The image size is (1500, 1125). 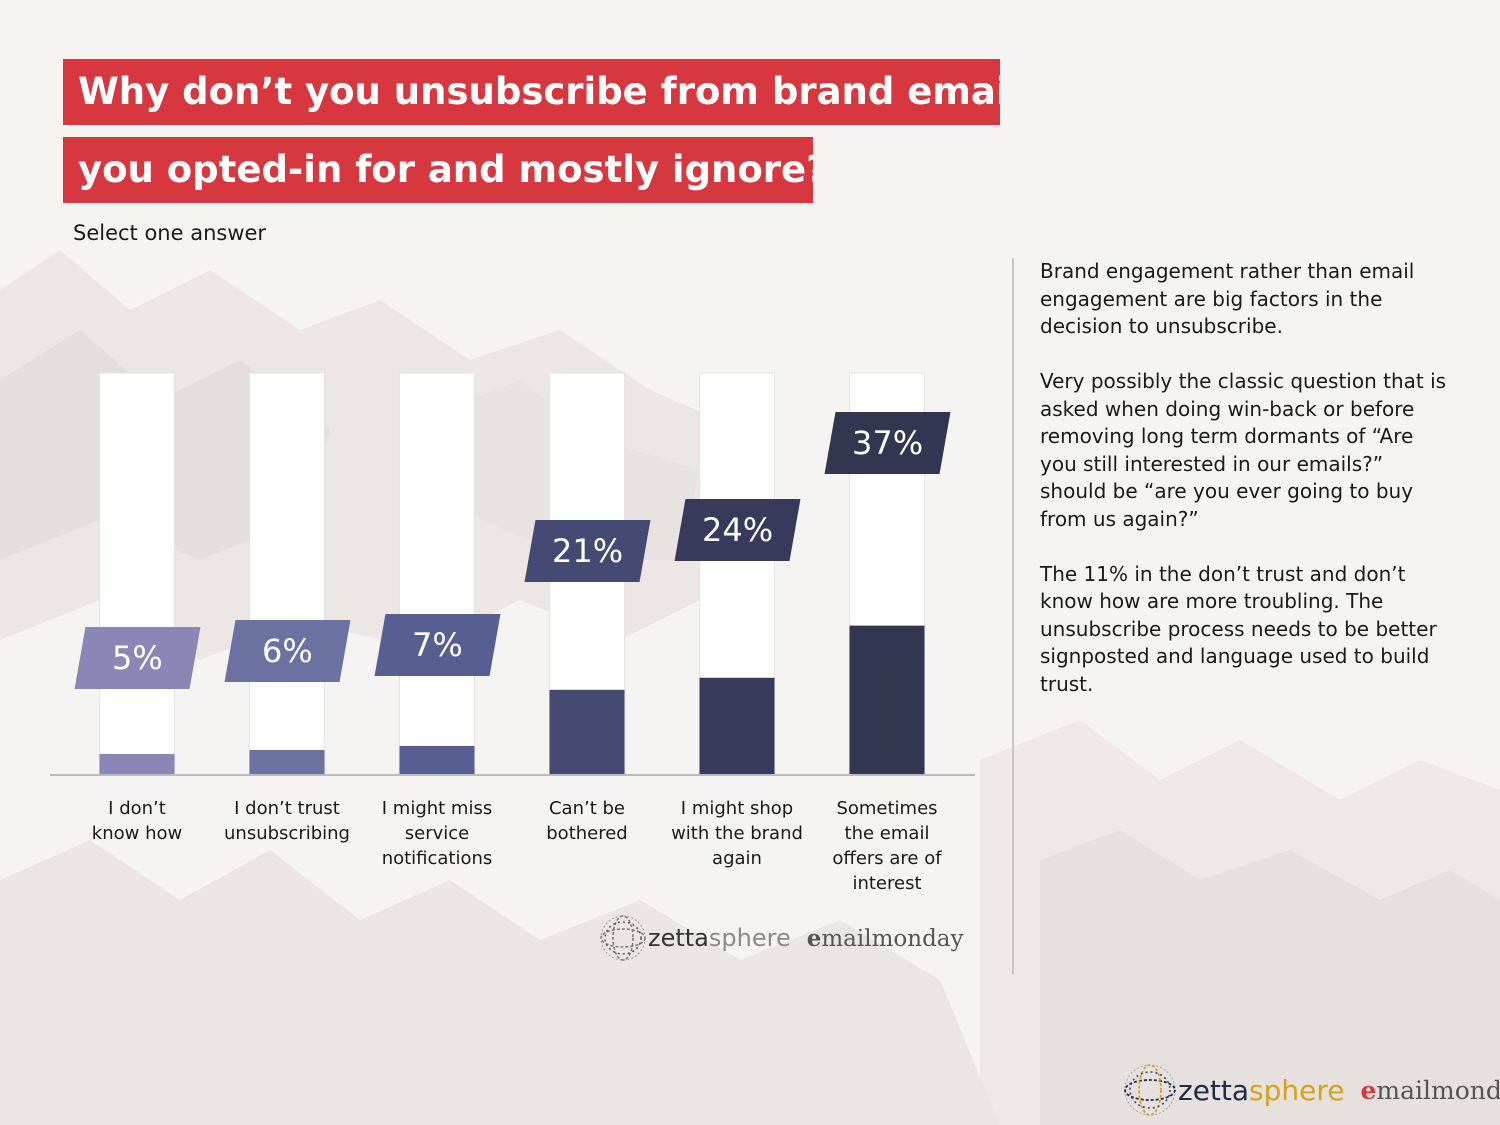 What do you see at coordinates (587, 821) in the screenshot?
I see `category-label-4: Can’t be bothered` at bounding box center [587, 821].